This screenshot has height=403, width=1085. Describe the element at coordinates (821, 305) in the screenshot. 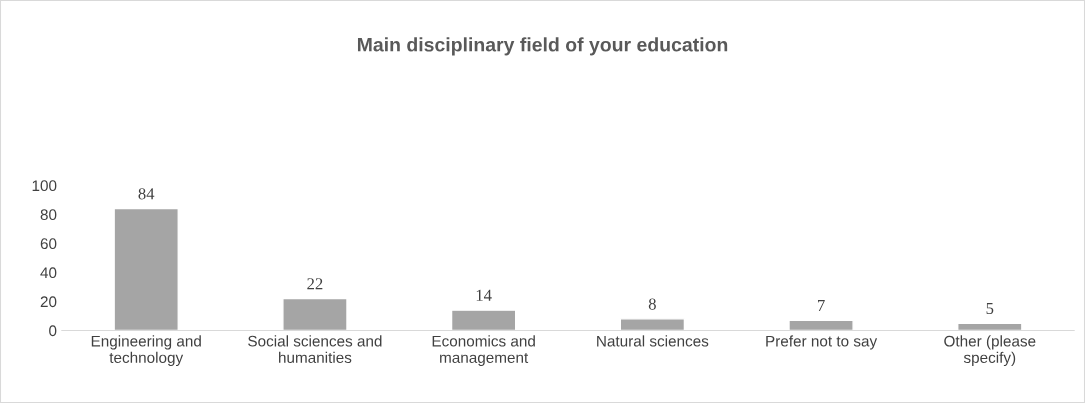

I see `data-label: 7` at that location.